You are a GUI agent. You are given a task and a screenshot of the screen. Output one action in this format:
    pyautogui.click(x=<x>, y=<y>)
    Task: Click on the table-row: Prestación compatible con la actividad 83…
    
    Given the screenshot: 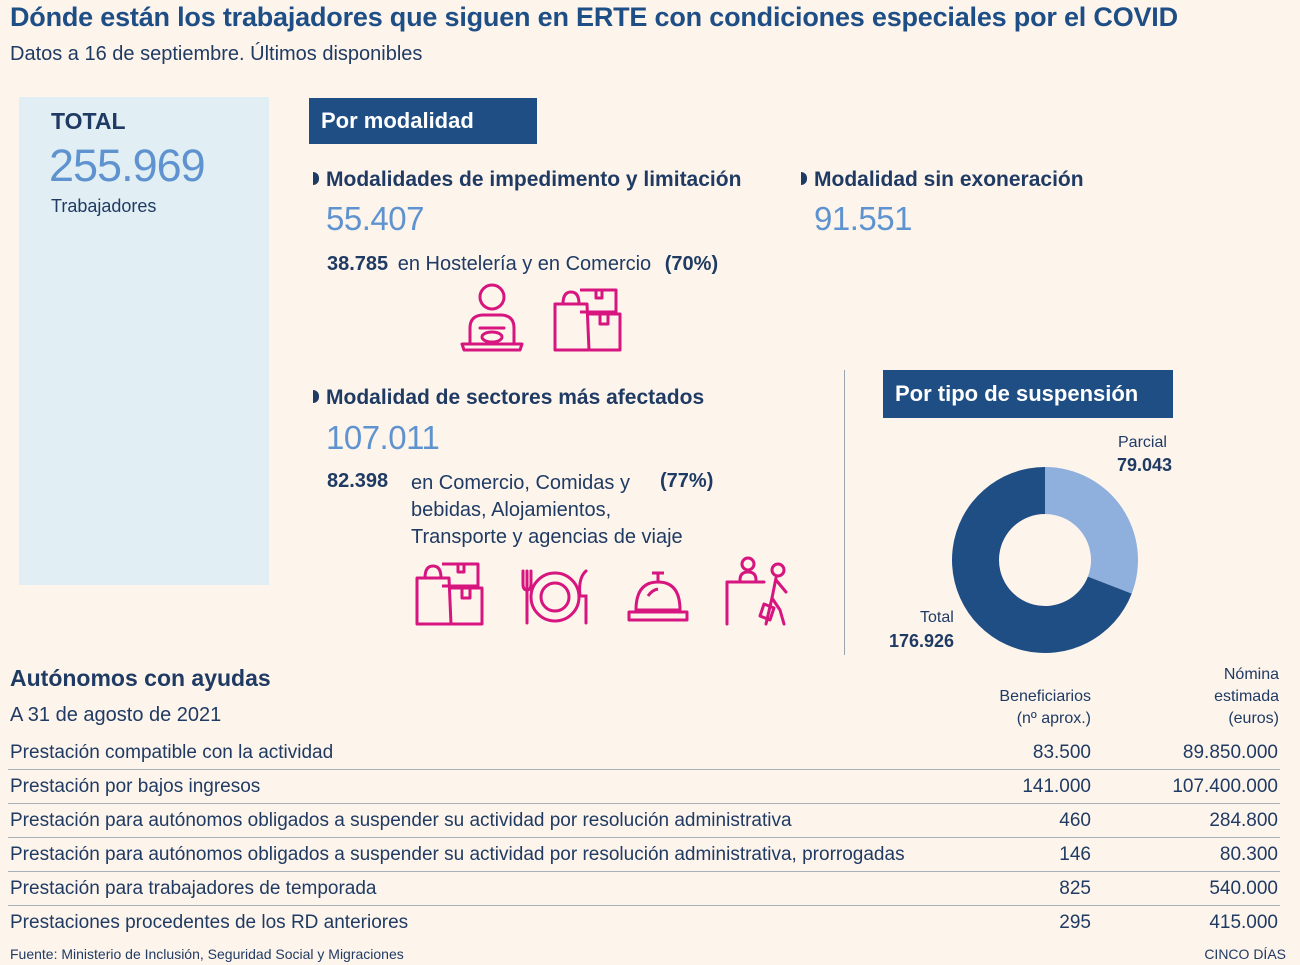 What is the action you would take?
    pyautogui.click(x=644, y=753)
    